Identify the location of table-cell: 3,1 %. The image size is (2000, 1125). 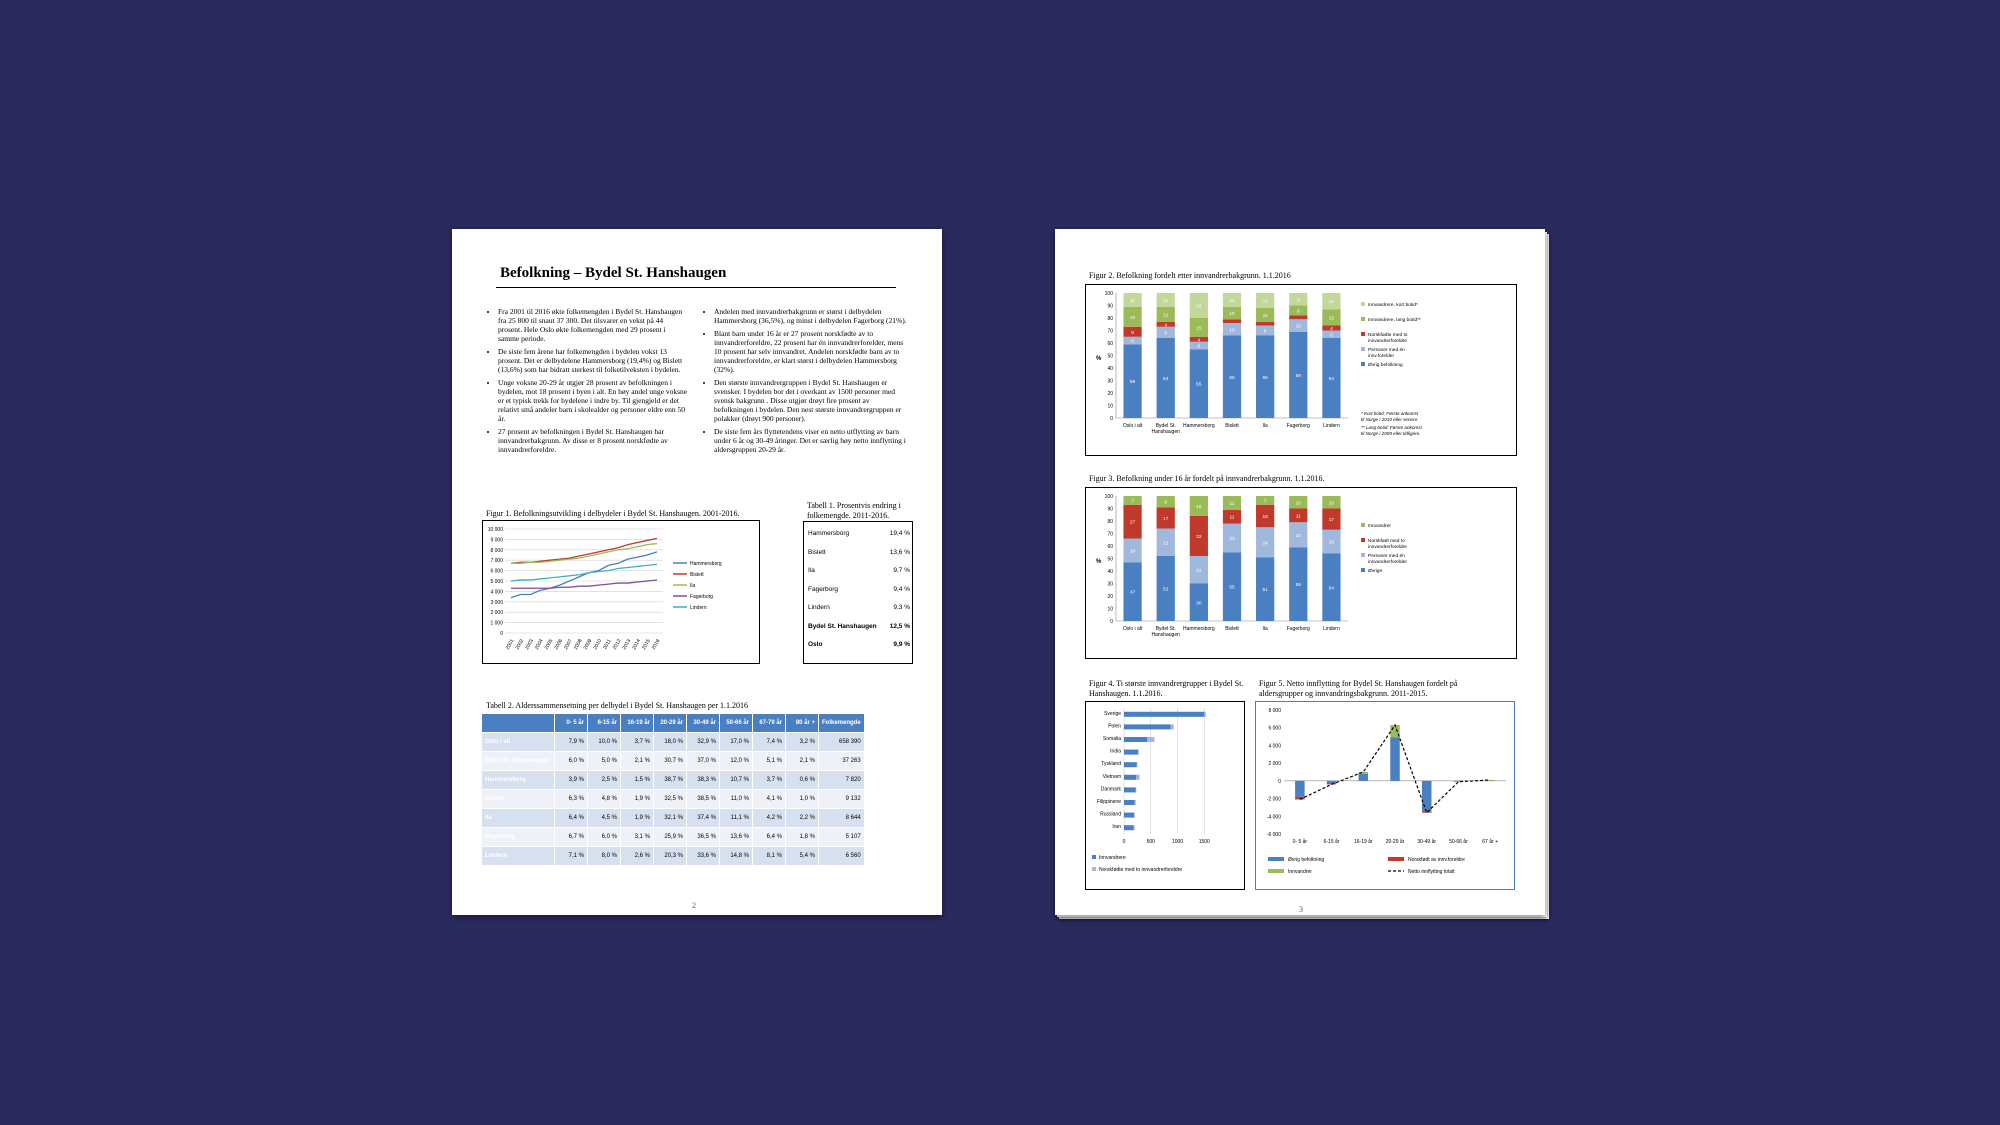
(637, 837).